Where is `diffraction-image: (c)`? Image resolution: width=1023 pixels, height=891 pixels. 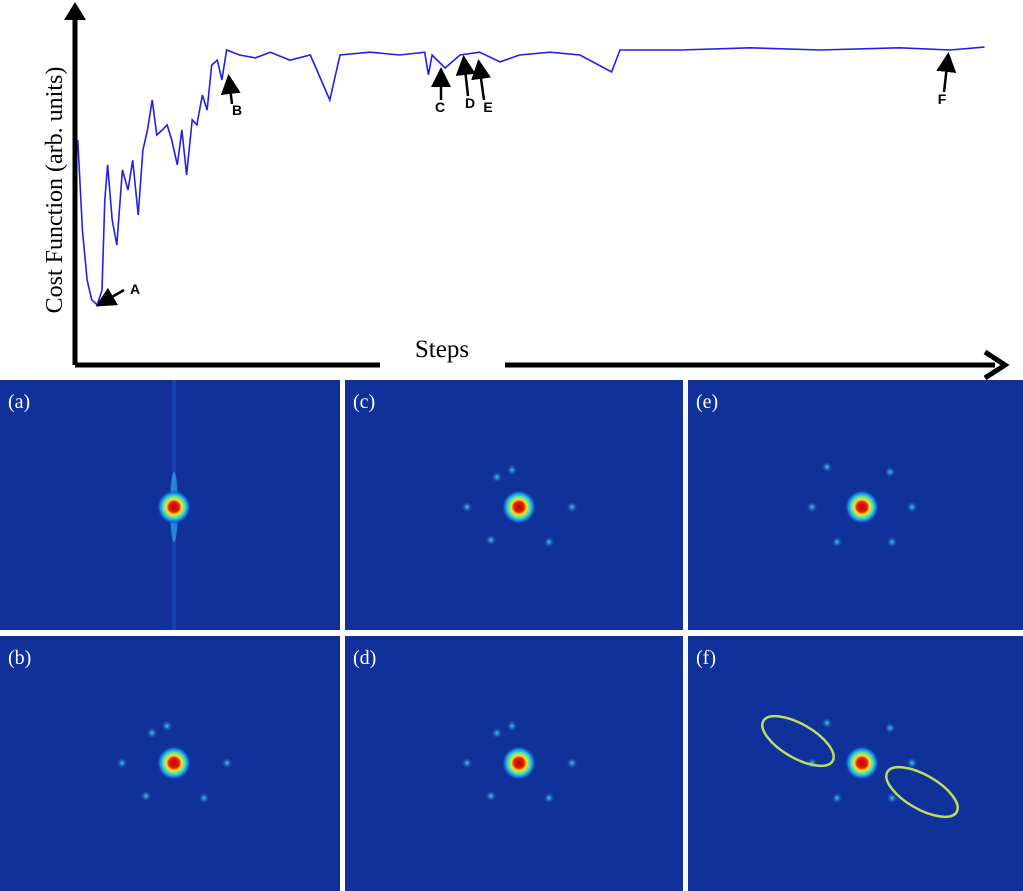
diffraction-image: (c) is located at coordinates (514, 505).